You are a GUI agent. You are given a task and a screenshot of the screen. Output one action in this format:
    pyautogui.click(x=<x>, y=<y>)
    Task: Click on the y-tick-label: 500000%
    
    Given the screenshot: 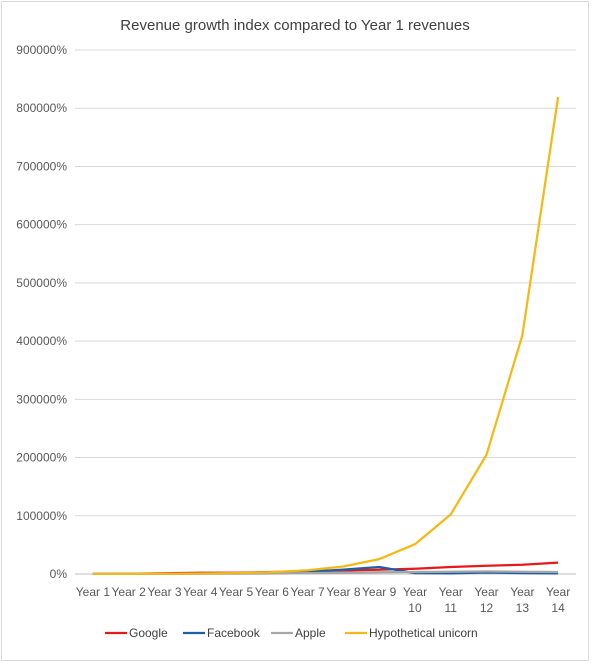 What is the action you would take?
    pyautogui.click(x=41, y=283)
    